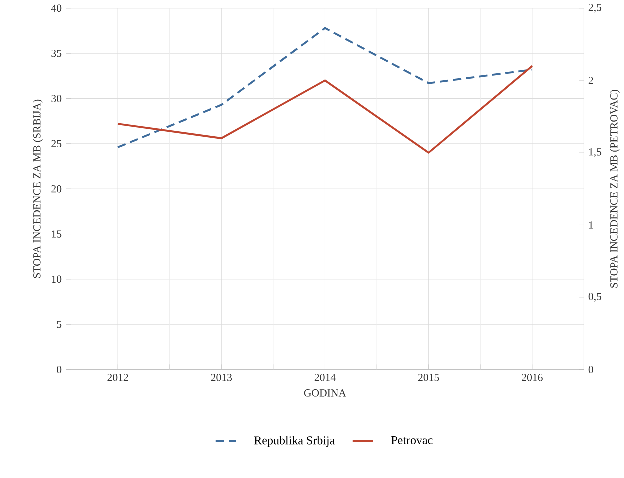 The width and height of the screenshot is (624, 478). What do you see at coordinates (57, 54) in the screenshot?
I see `y-tick-label: 35` at bounding box center [57, 54].